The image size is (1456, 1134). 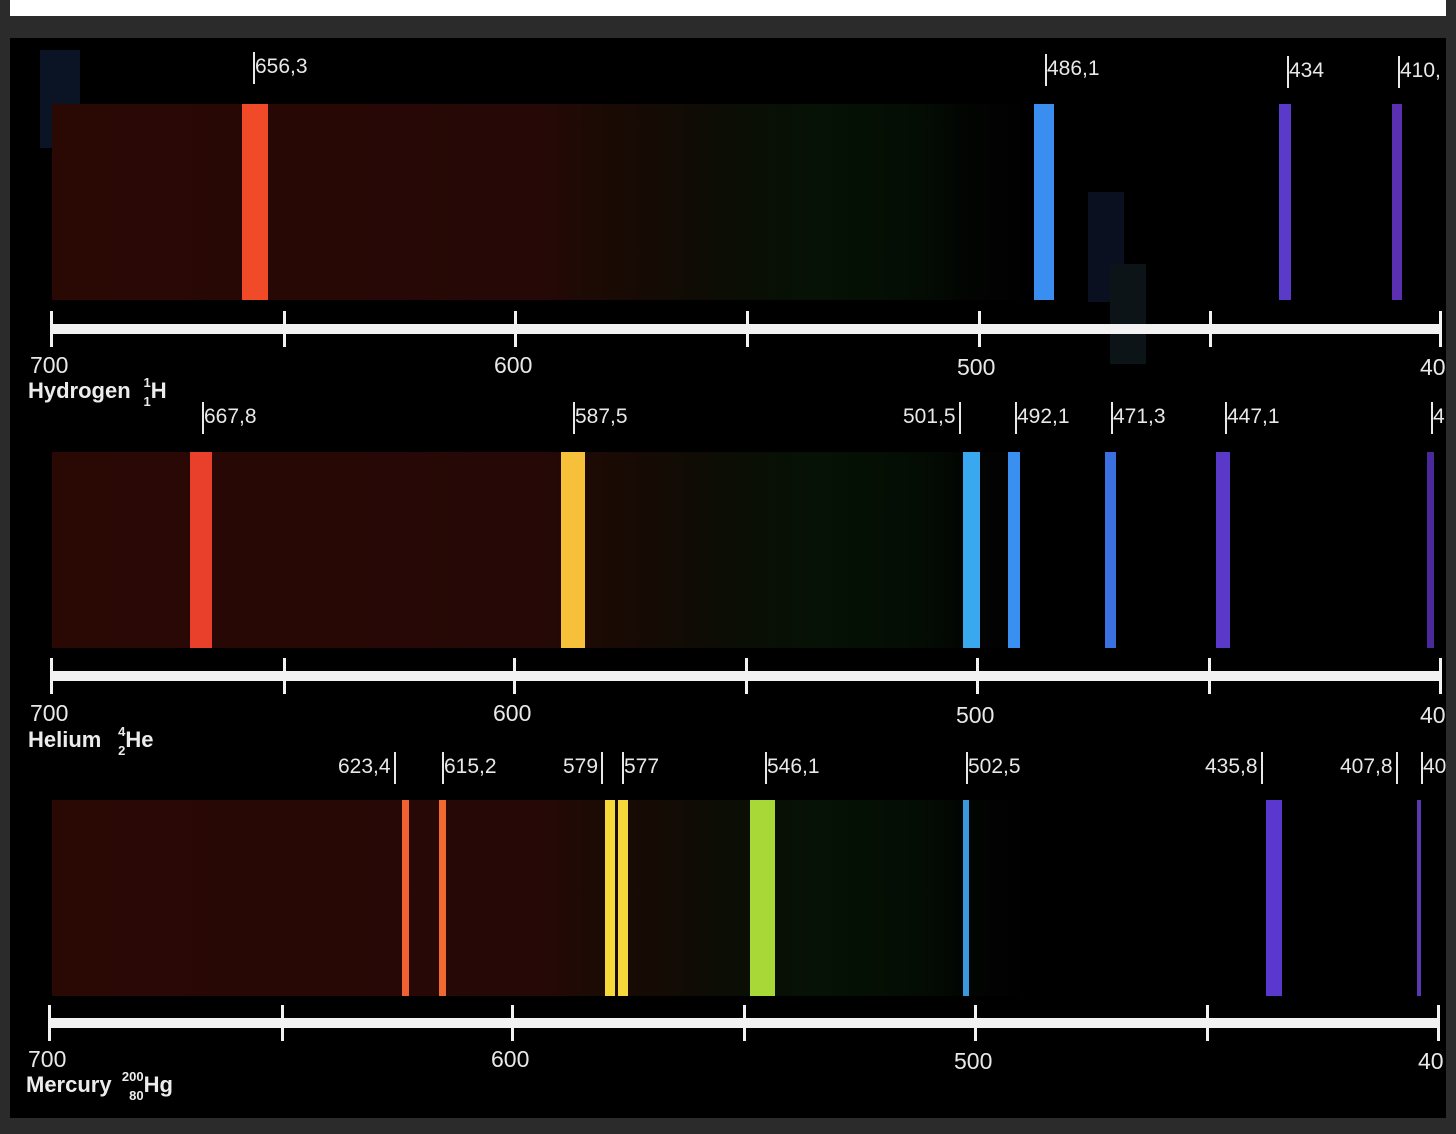 What do you see at coordinates (99, 1086) in the screenshot?
I see `element-label-mercury: Mercury 200 80 Hg` at bounding box center [99, 1086].